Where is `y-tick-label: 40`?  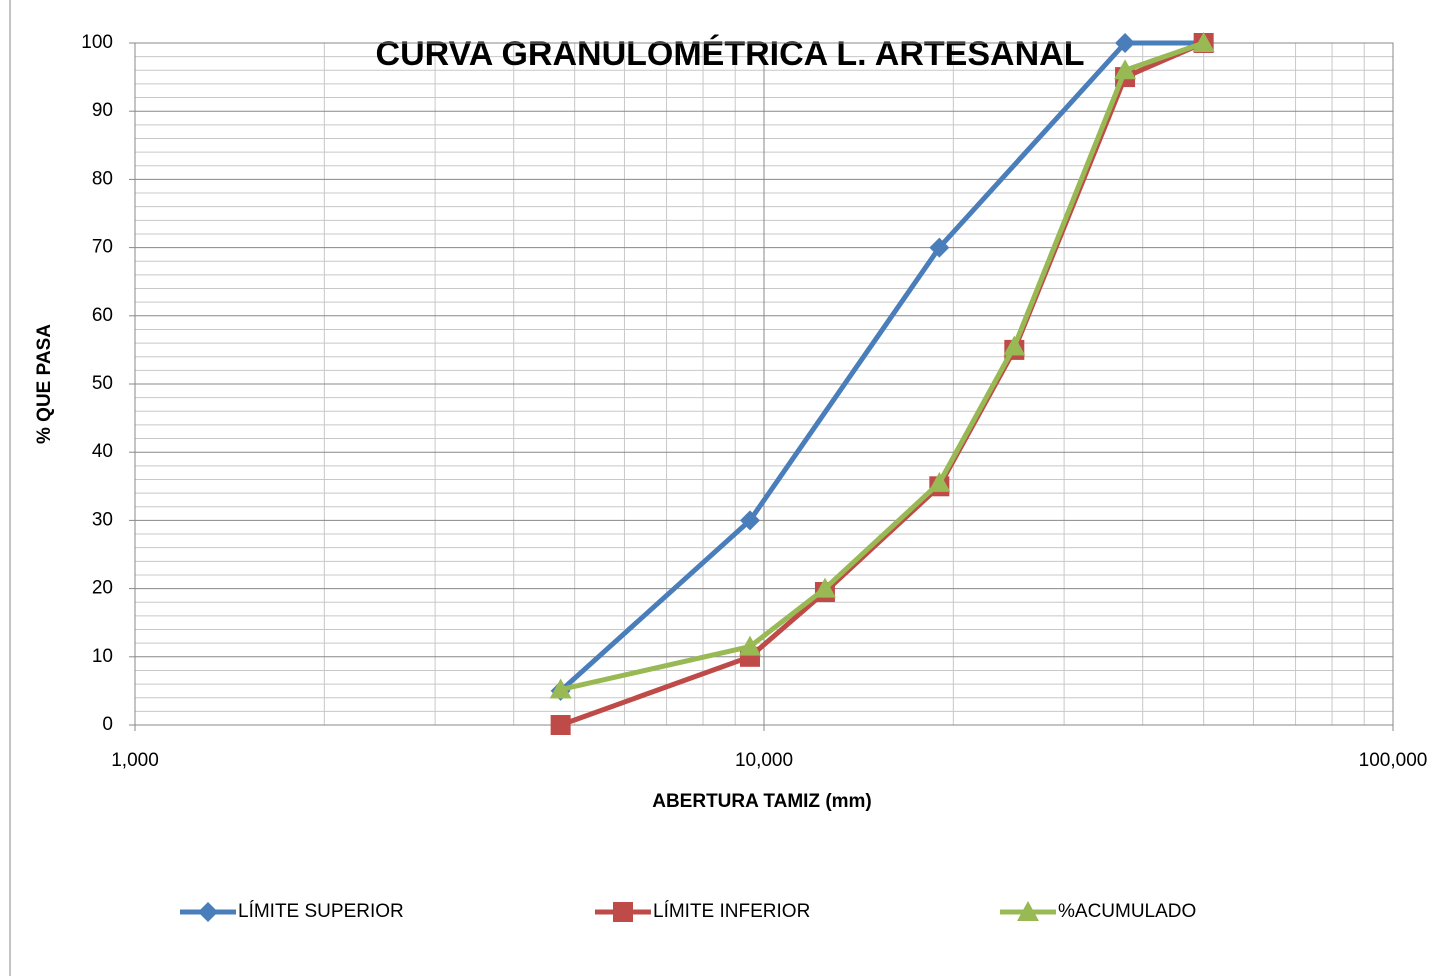
y-tick-label: 40 is located at coordinates (102, 451).